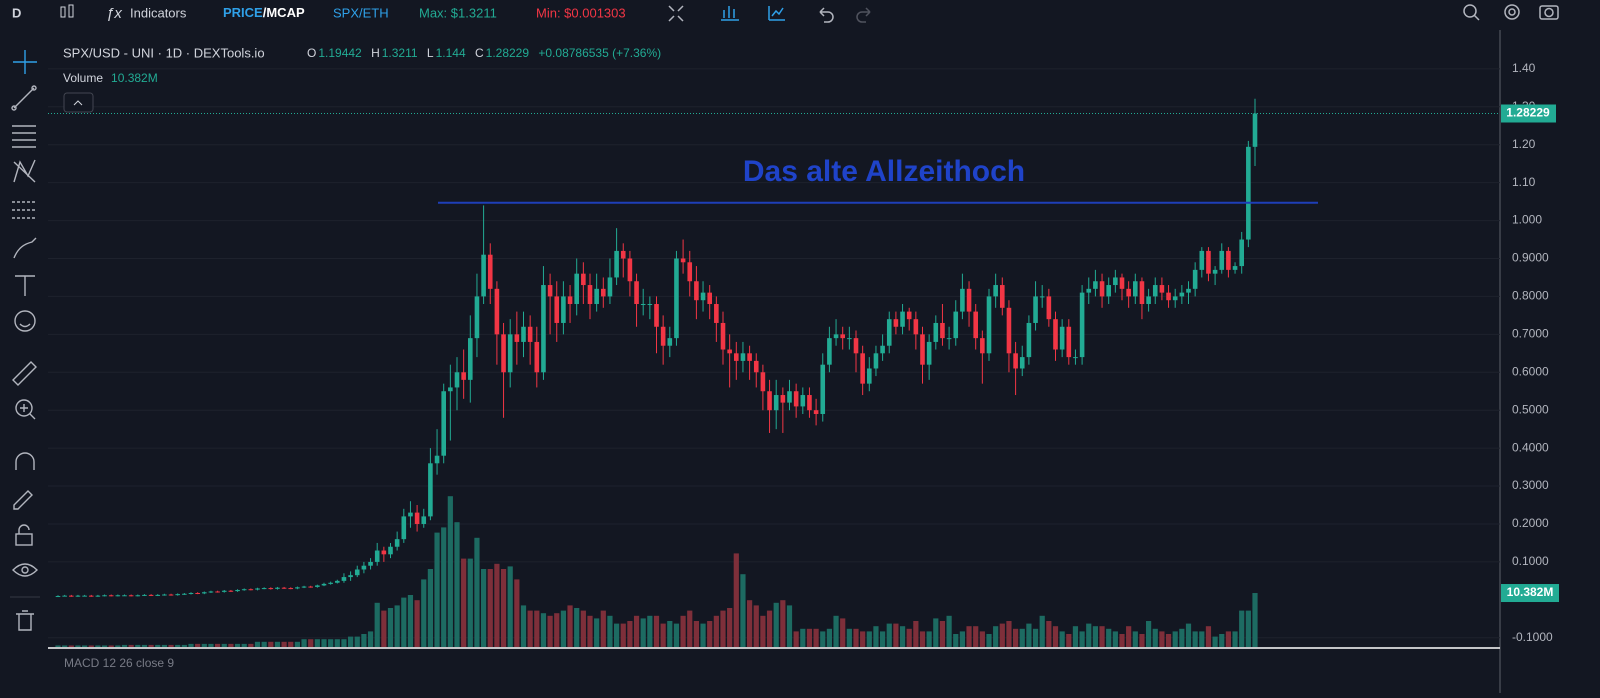 Image resolution: width=1600 pixels, height=698 pixels. I want to click on fib-tool, so click(24, 136).